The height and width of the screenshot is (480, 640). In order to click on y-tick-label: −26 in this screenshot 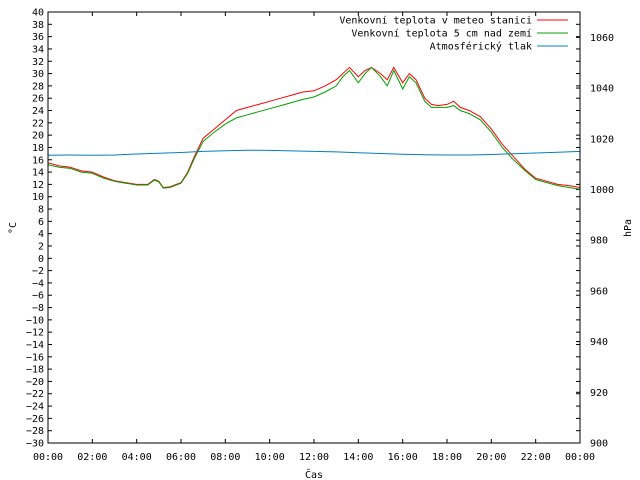, I will do `click(35, 419)`.